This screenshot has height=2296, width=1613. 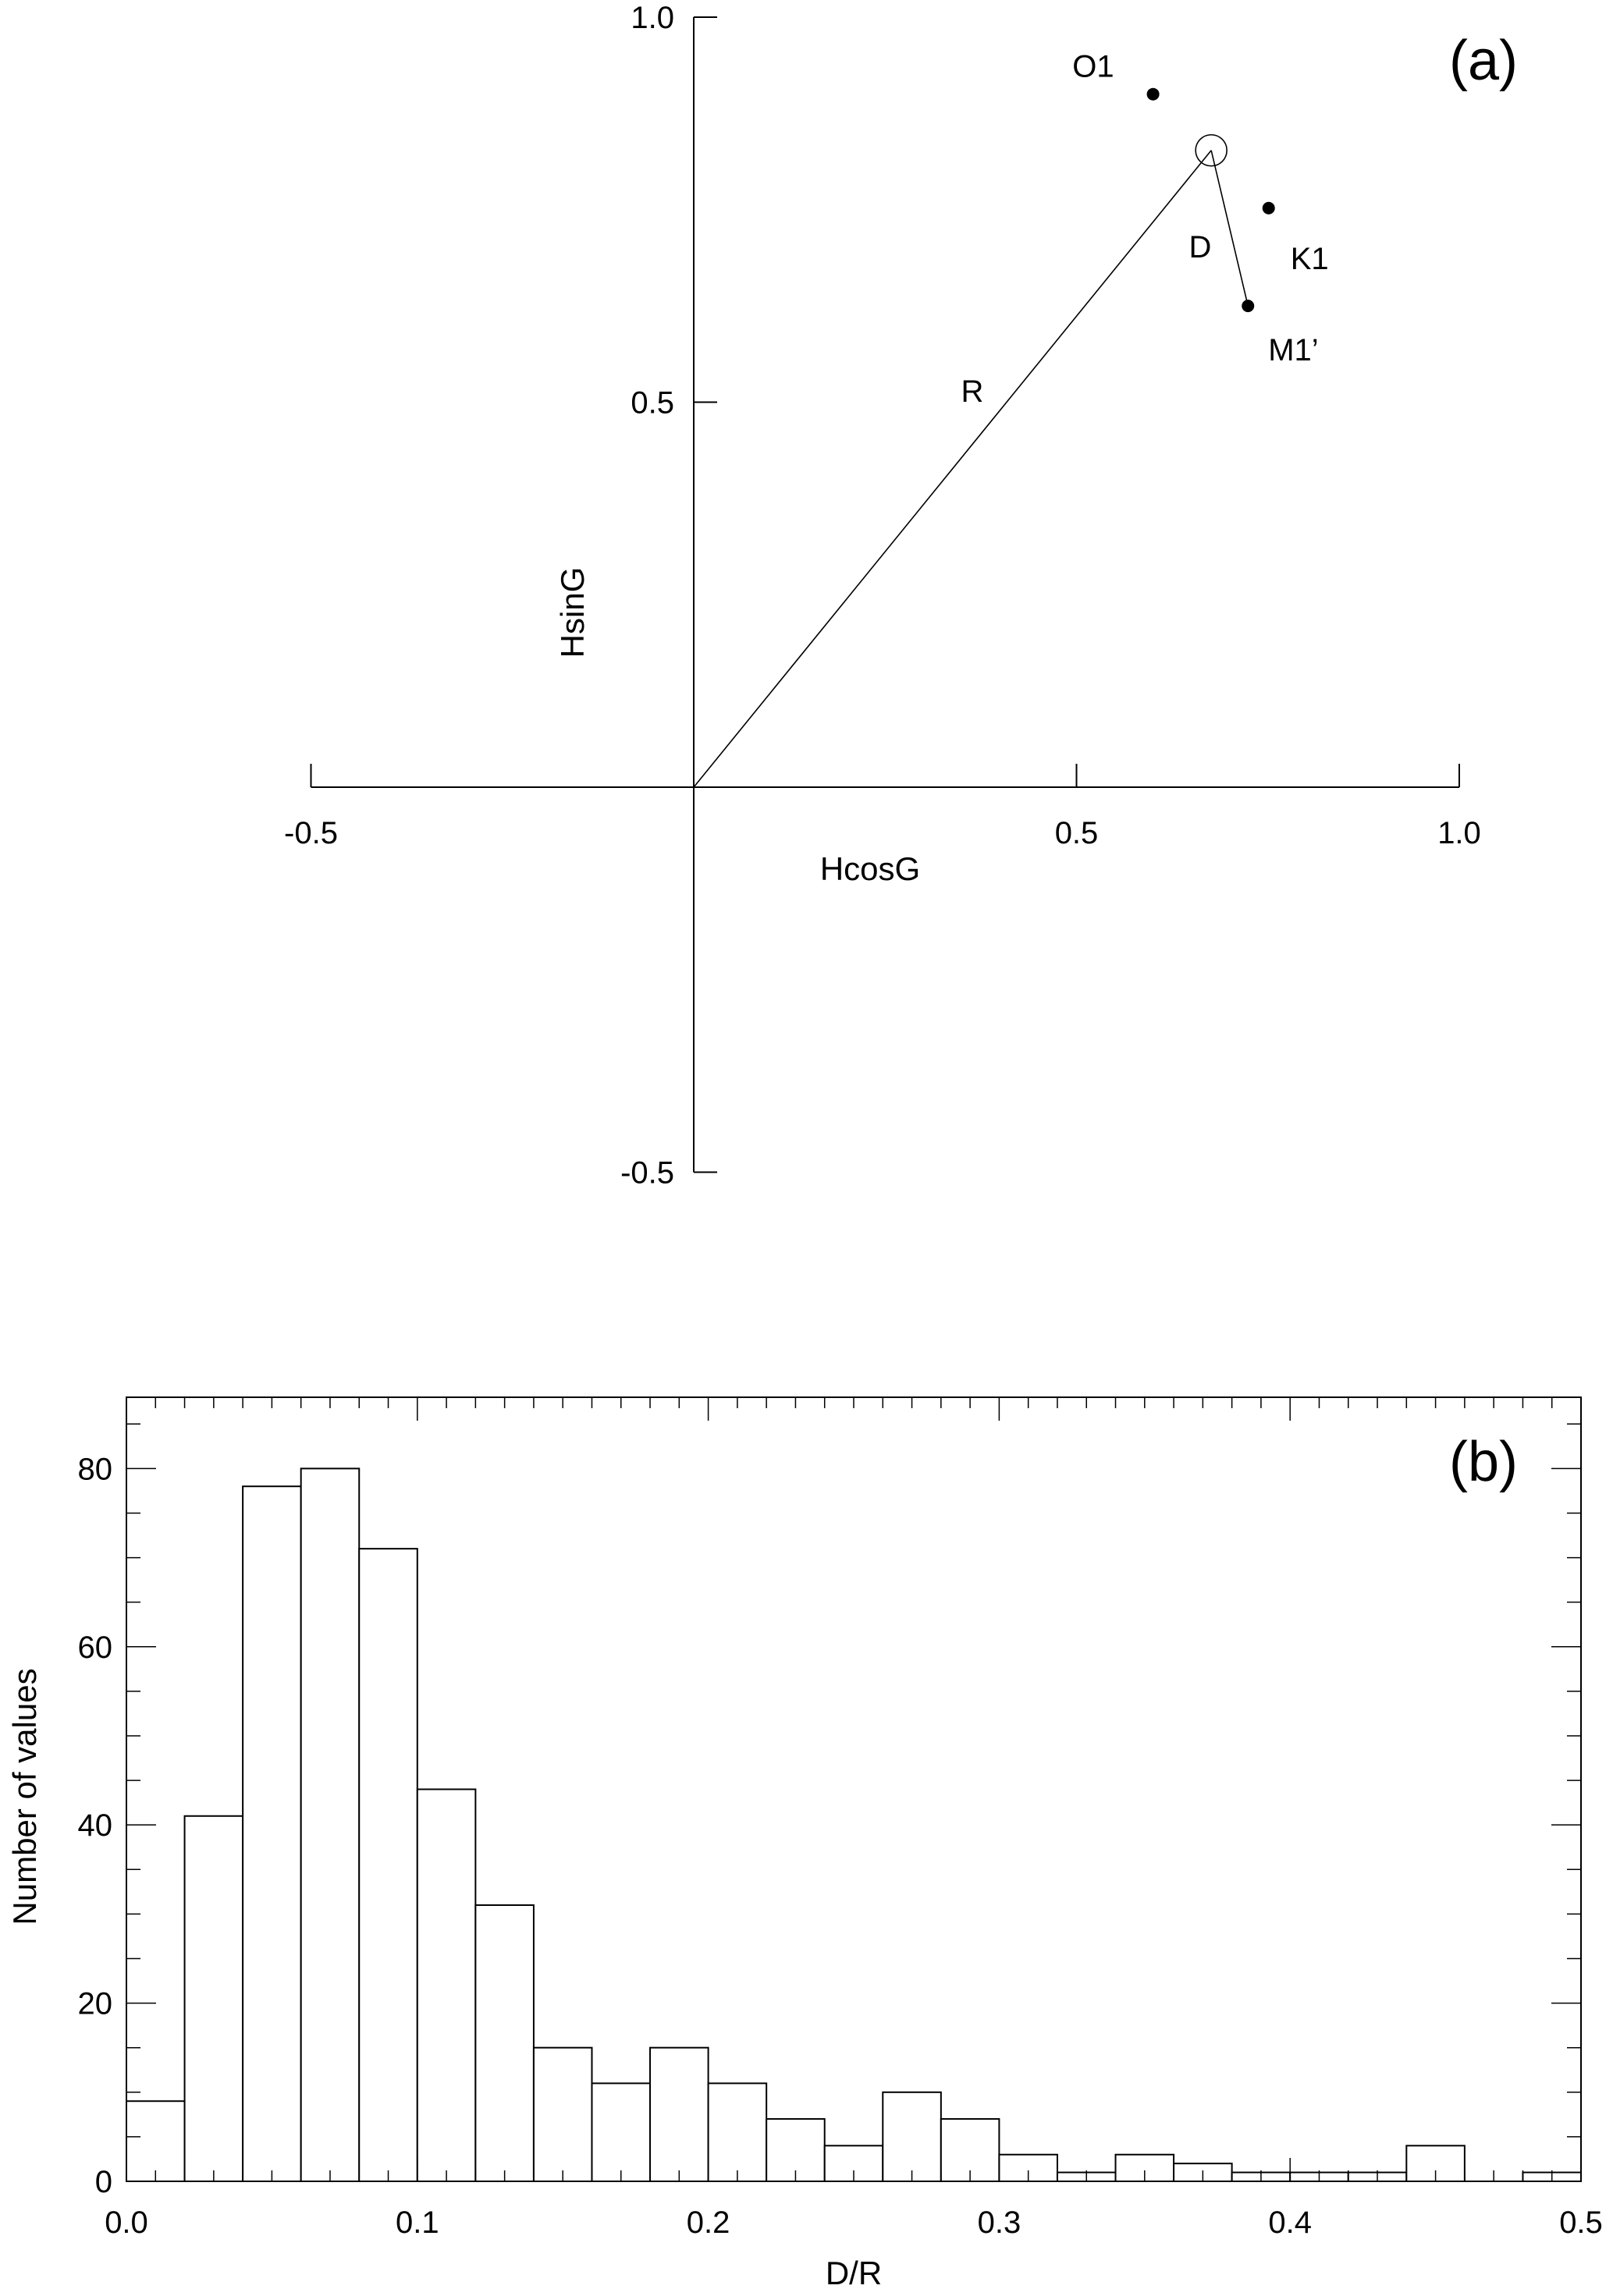 What do you see at coordinates (870, 869) in the screenshot?
I see `x-axis-label: HcosG` at bounding box center [870, 869].